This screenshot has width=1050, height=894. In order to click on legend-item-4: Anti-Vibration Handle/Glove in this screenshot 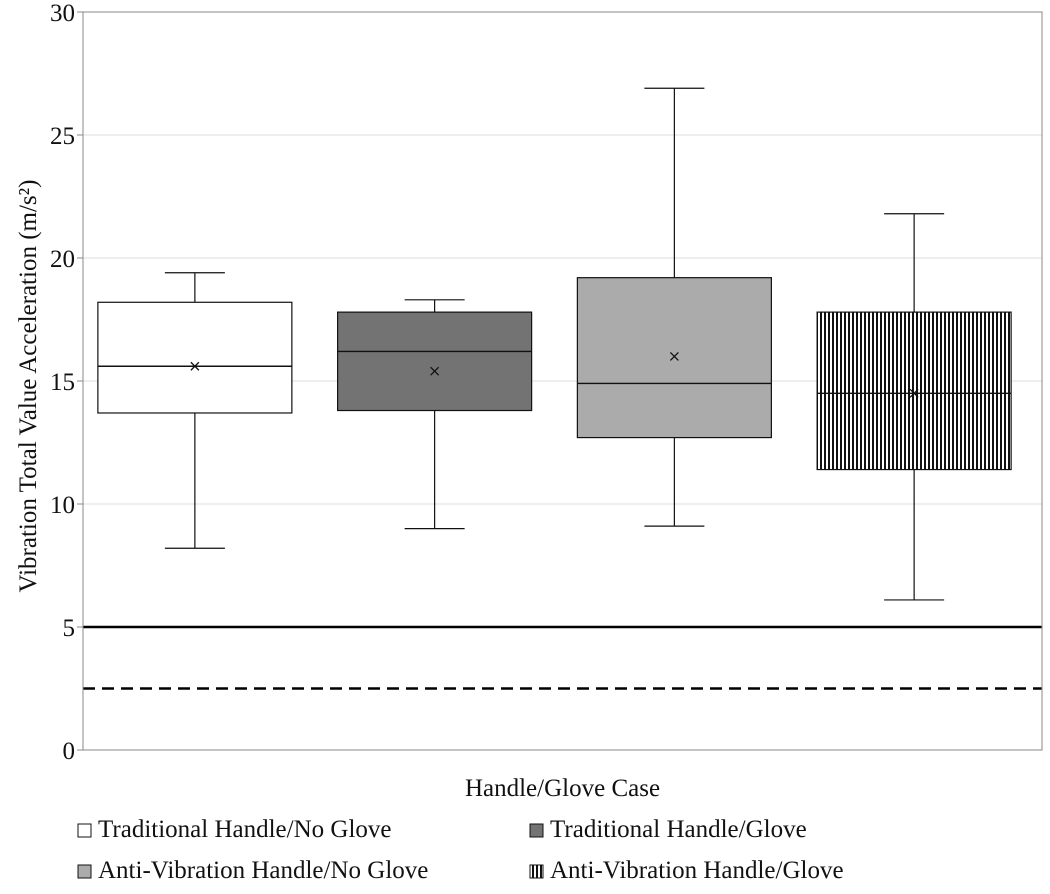, I will do `click(686, 870)`.